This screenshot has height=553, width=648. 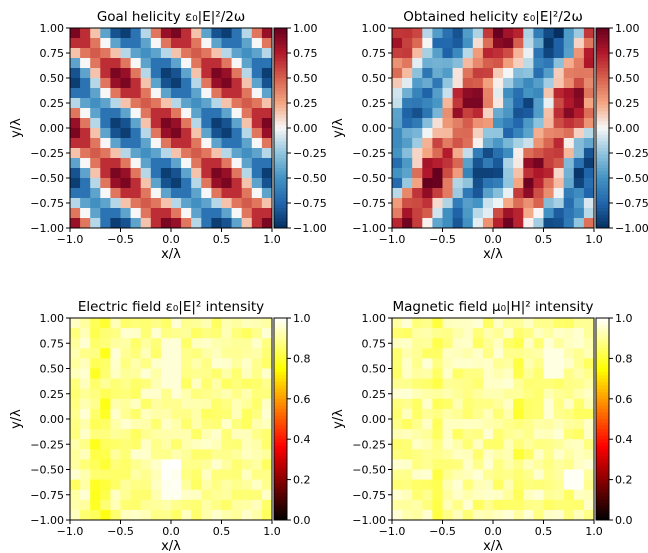 I want to click on colorbar-tick-label: 0.6, so click(x=302, y=399).